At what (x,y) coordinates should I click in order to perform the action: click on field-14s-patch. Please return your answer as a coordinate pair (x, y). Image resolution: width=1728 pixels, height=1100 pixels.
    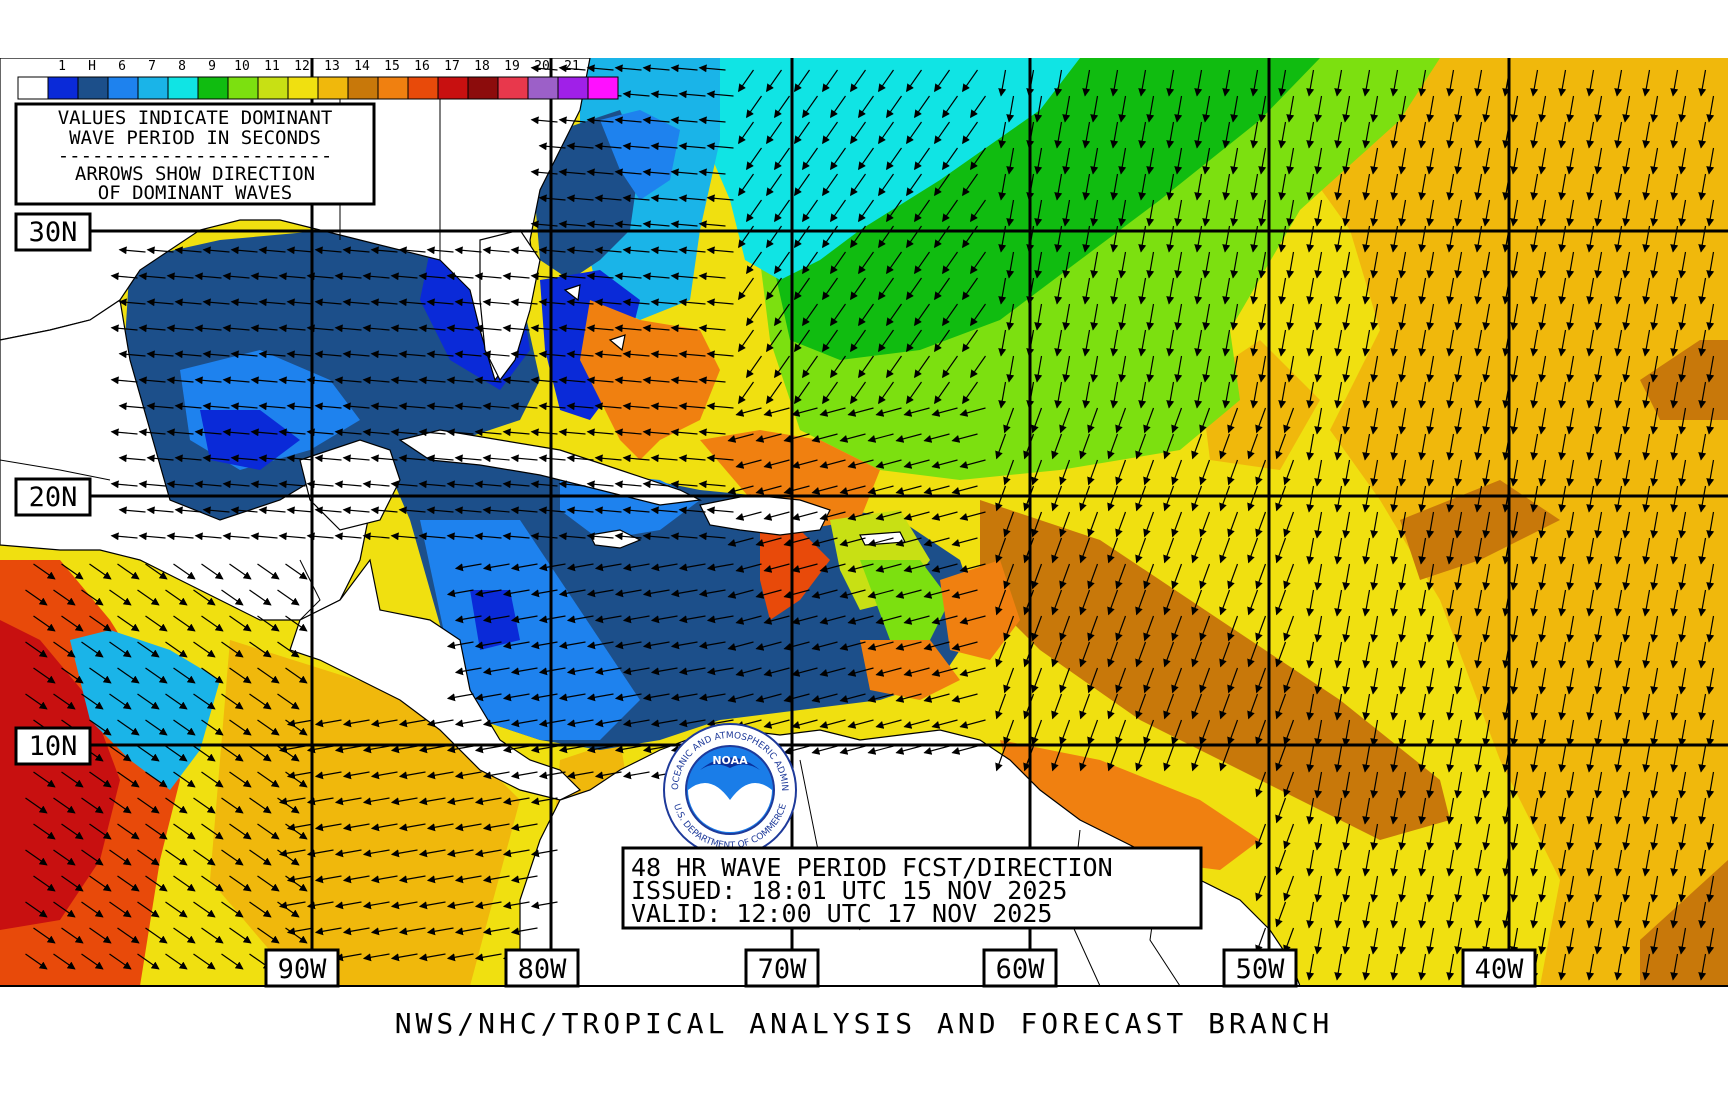
    Looking at the image, I should click on (1480, 530).